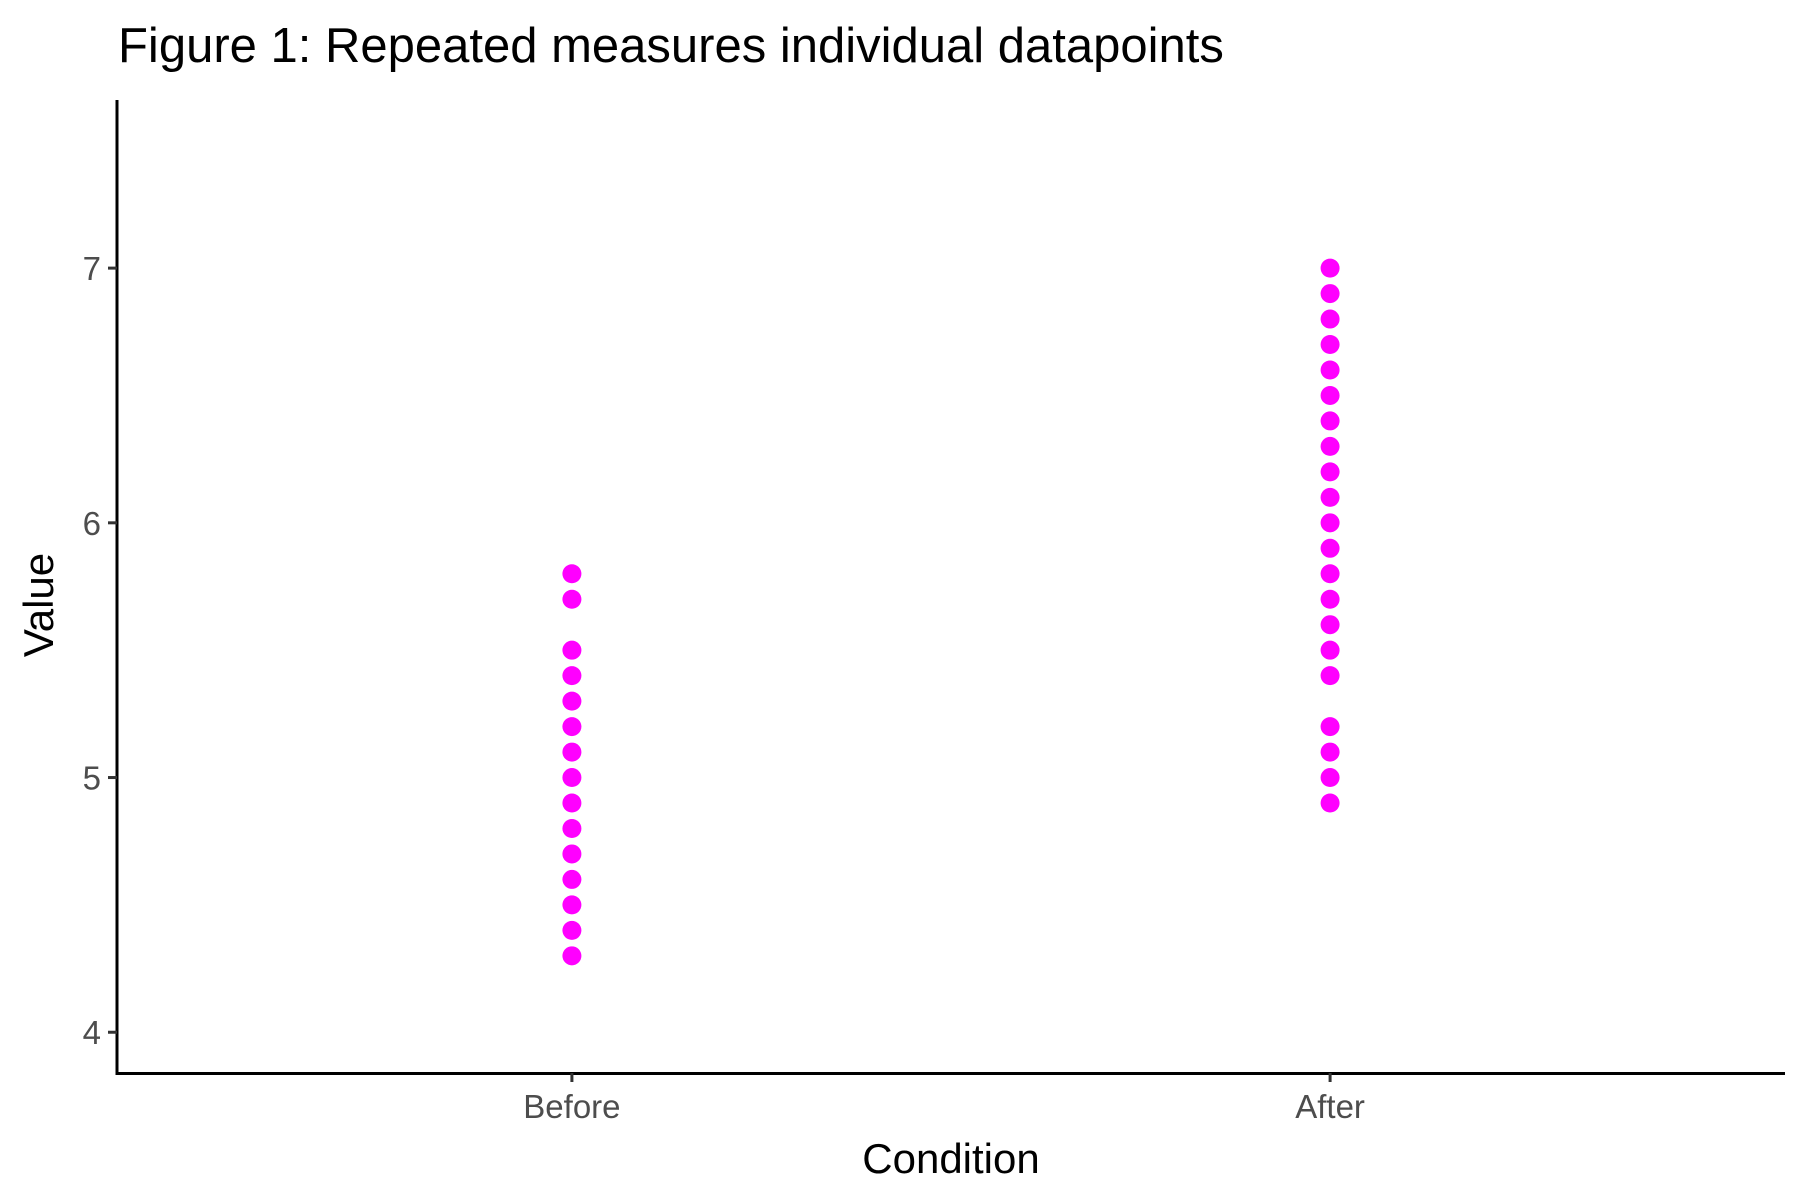 This screenshot has width=1800, height=1200. I want to click on y-tick-label: 5, so click(92, 778).